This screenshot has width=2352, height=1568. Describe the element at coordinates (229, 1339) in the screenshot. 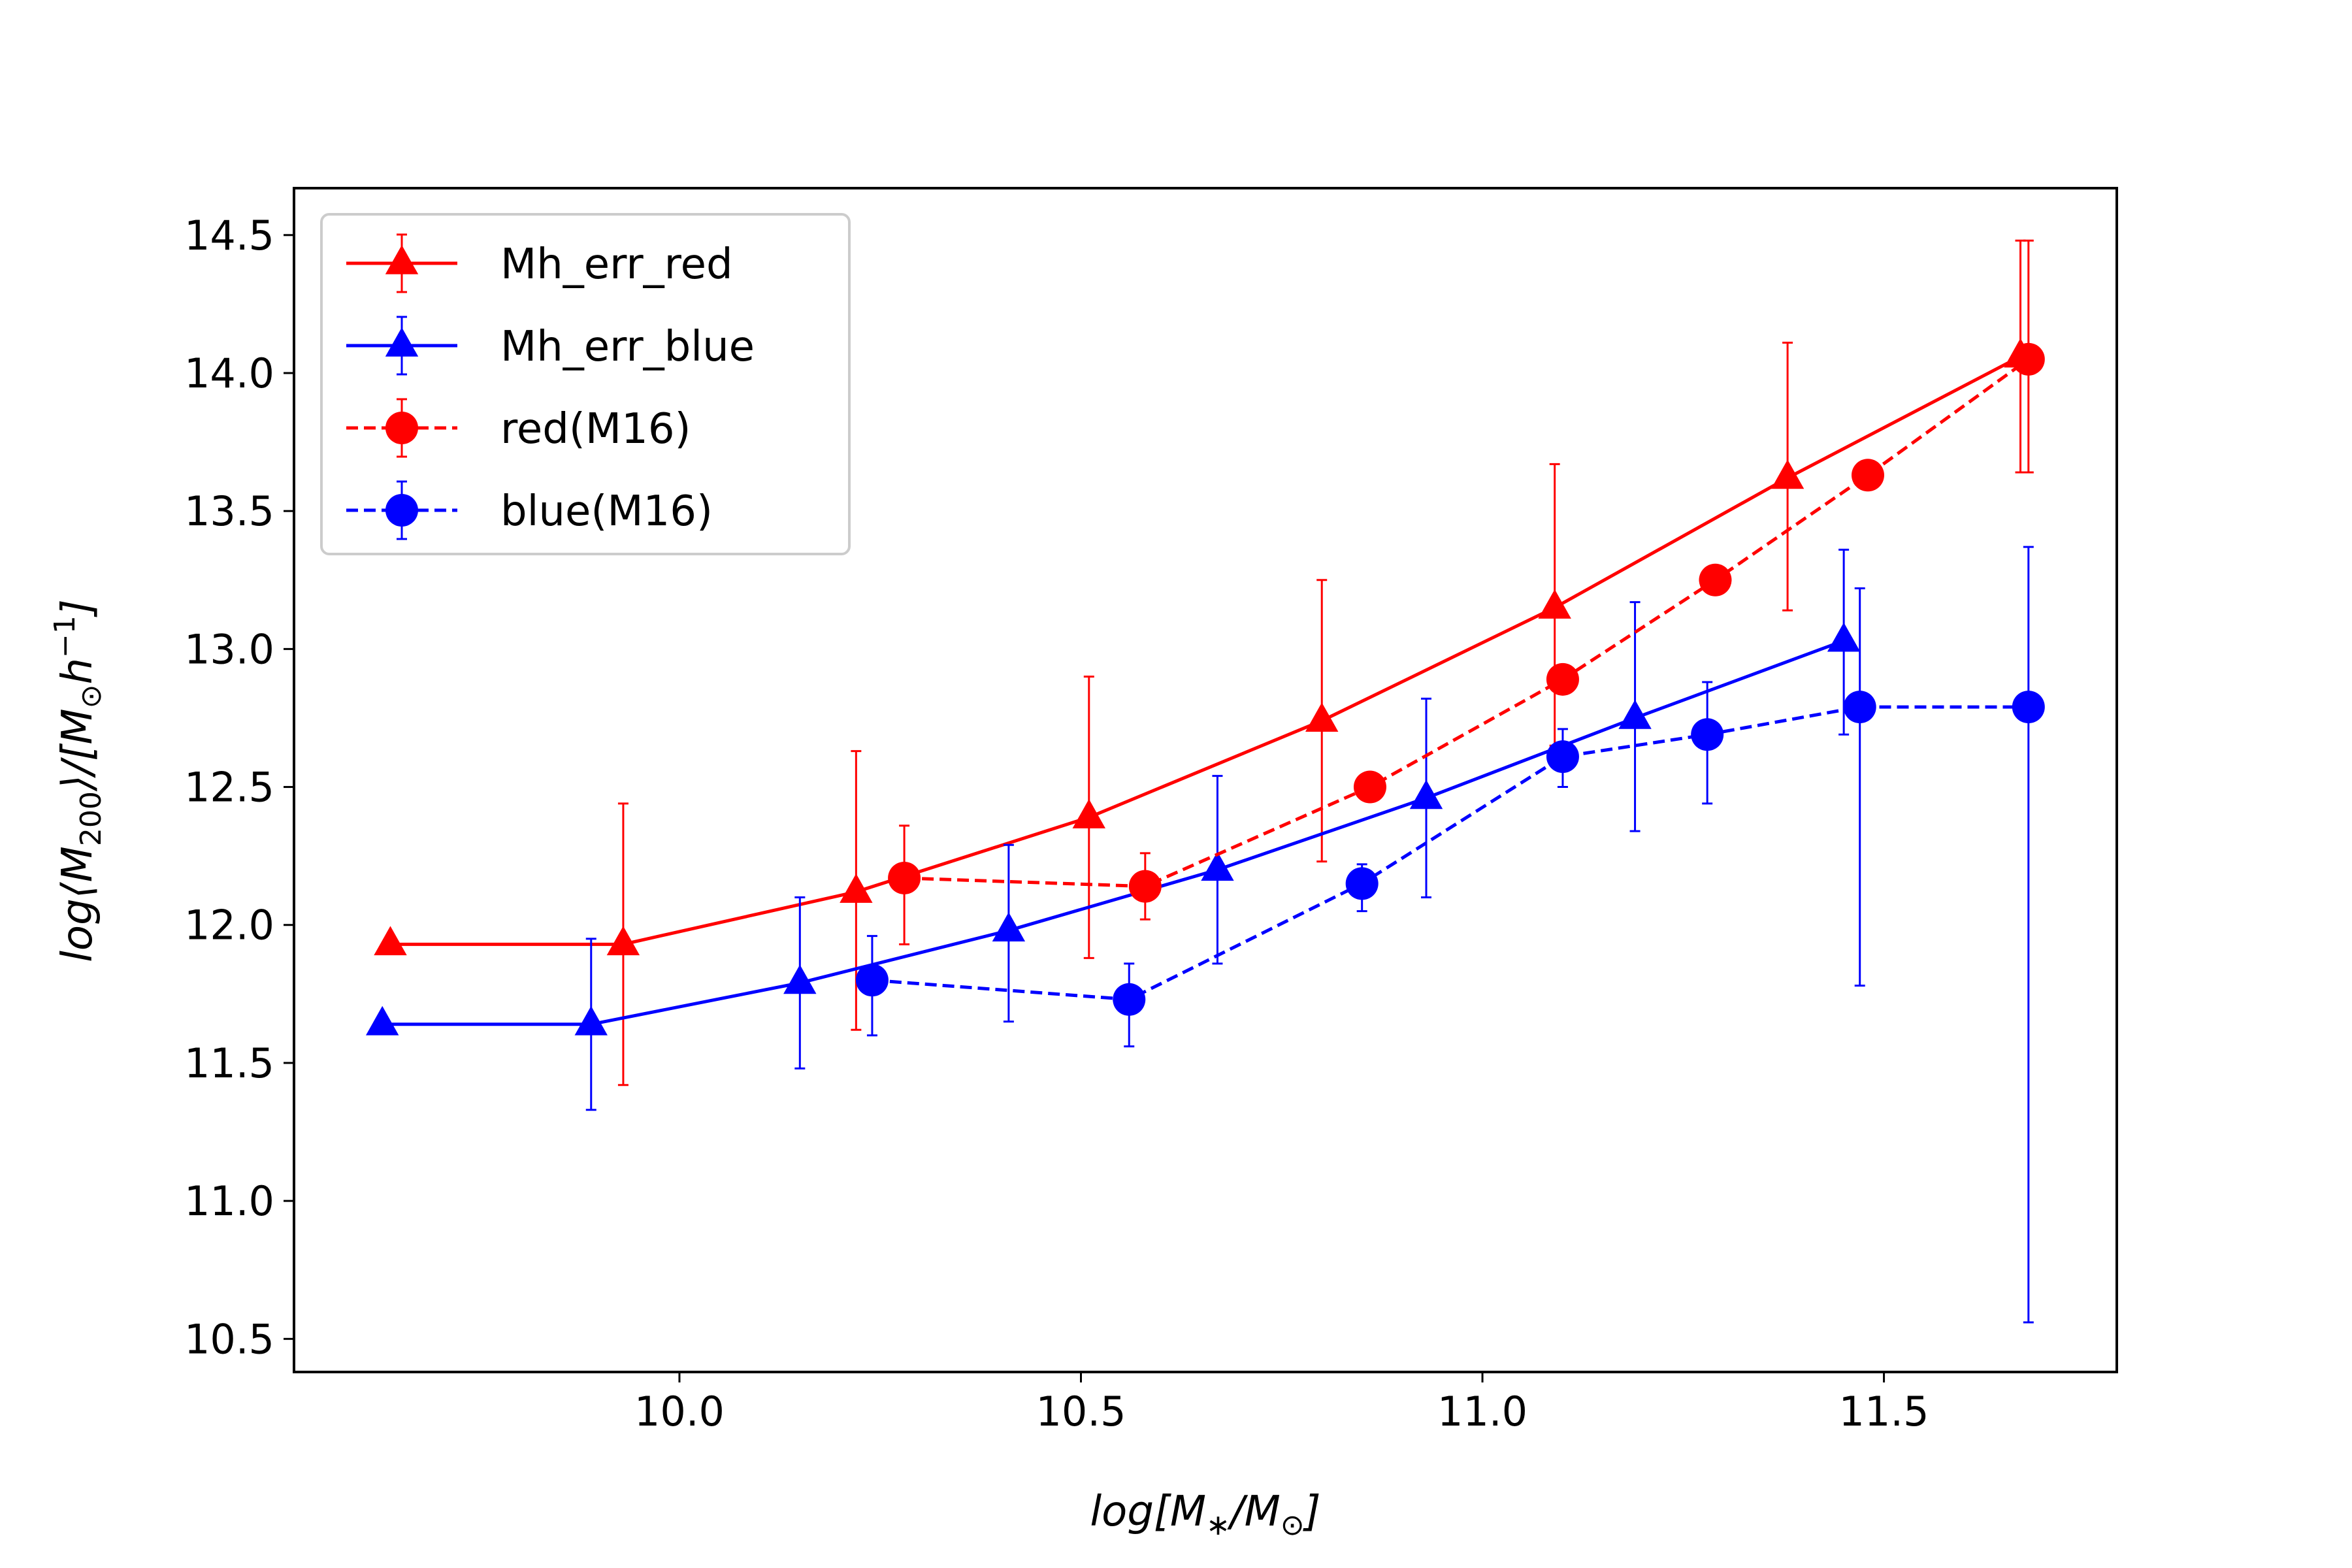

I see `y-tick-label: 10.5` at that location.